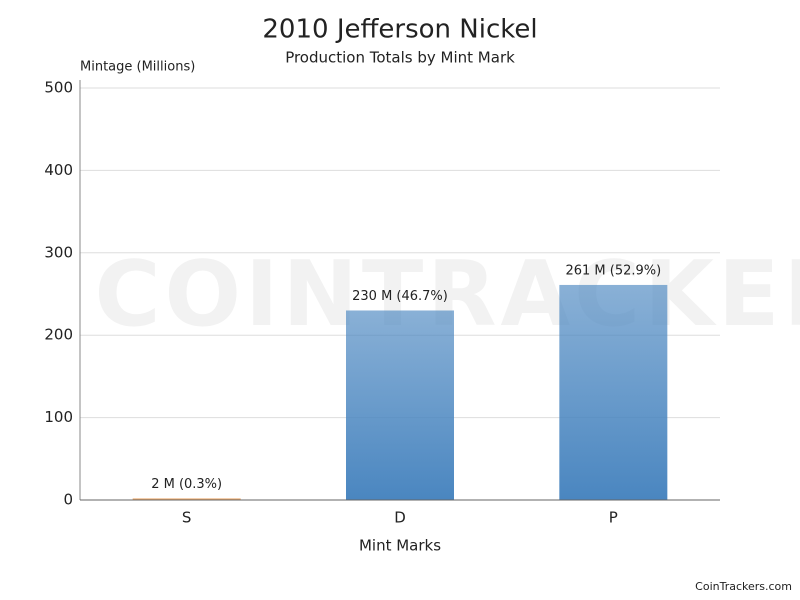 The height and width of the screenshot is (600, 800). What do you see at coordinates (400, 546) in the screenshot?
I see `x-axis-title: Mint Marks` at bounding box center [400, 546].